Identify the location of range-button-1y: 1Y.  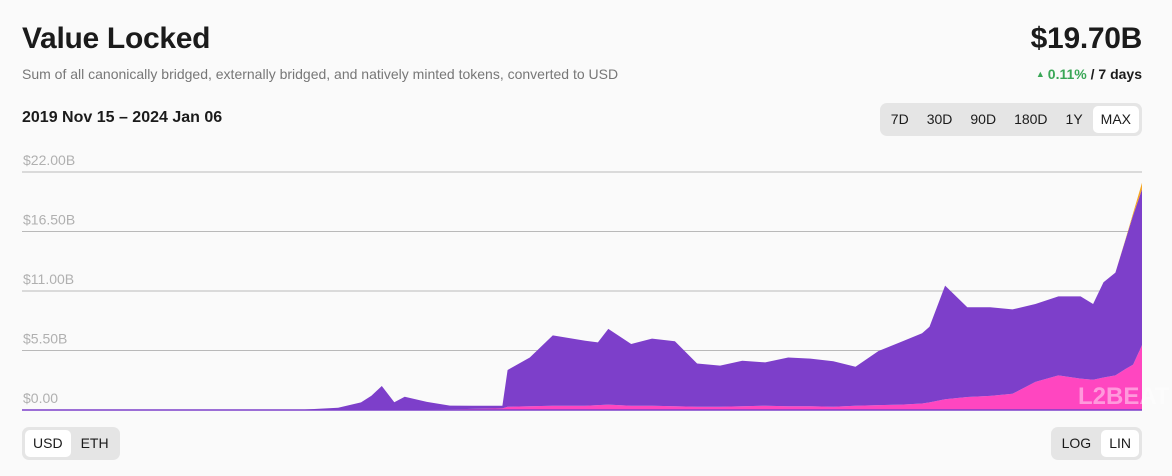
(1074, 119).